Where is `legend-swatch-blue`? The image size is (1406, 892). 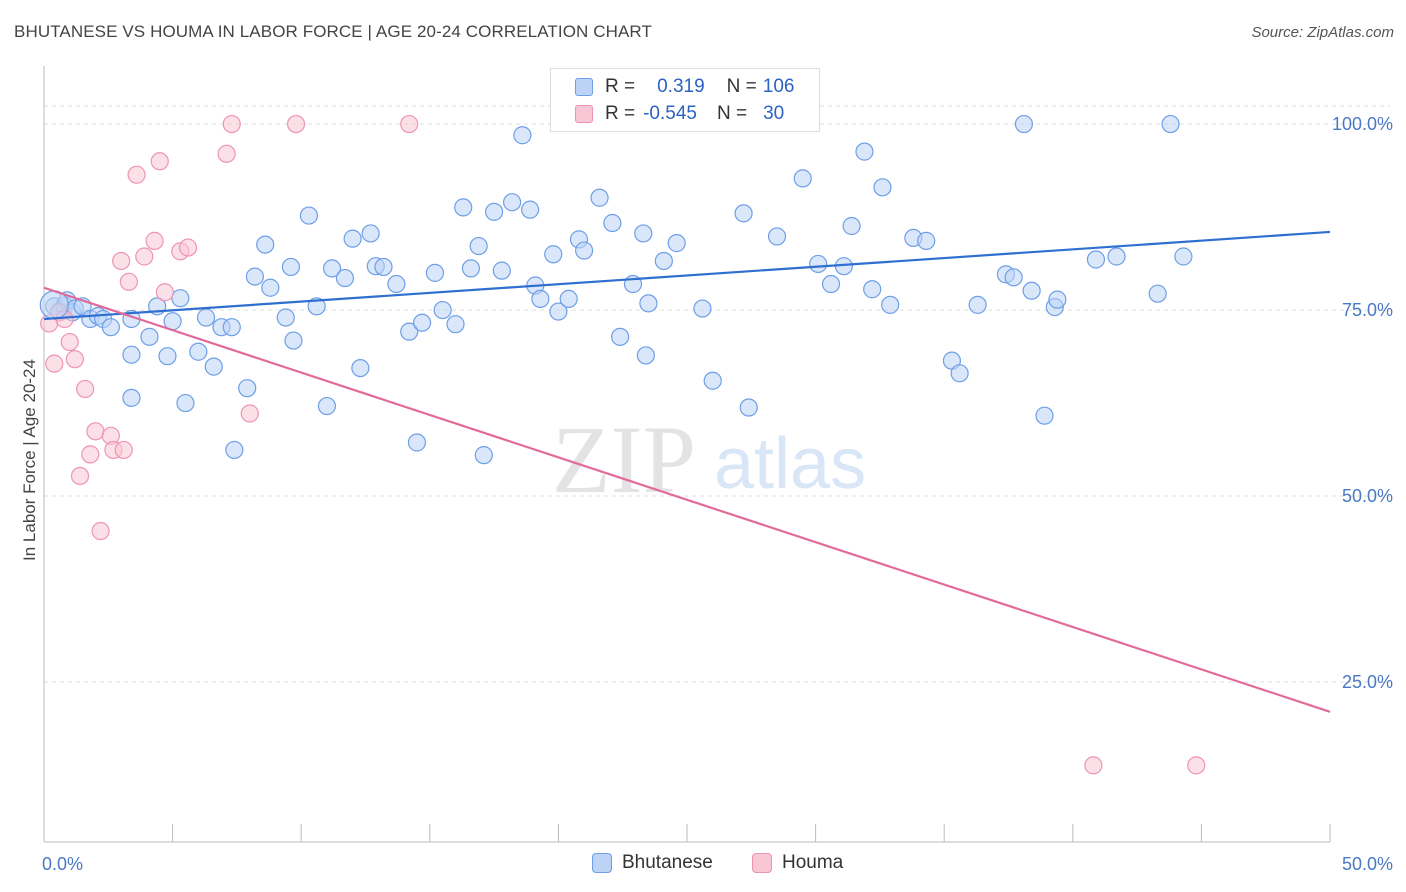 legend-swatch-blue is located at coordinates (584, 87).